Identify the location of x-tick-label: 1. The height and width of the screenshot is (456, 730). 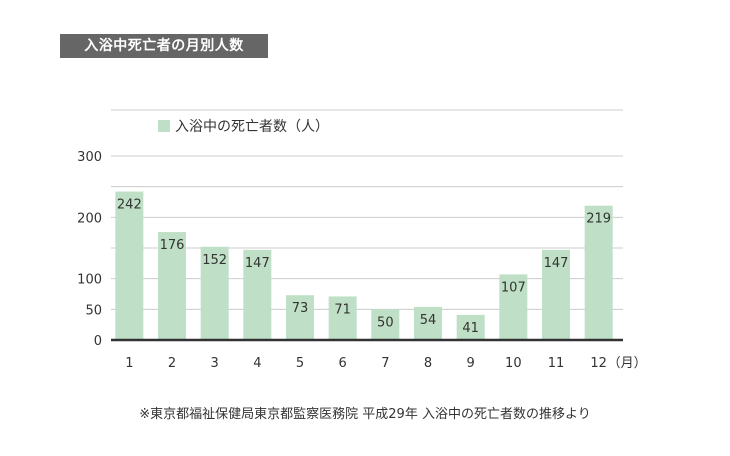
(129, 363).